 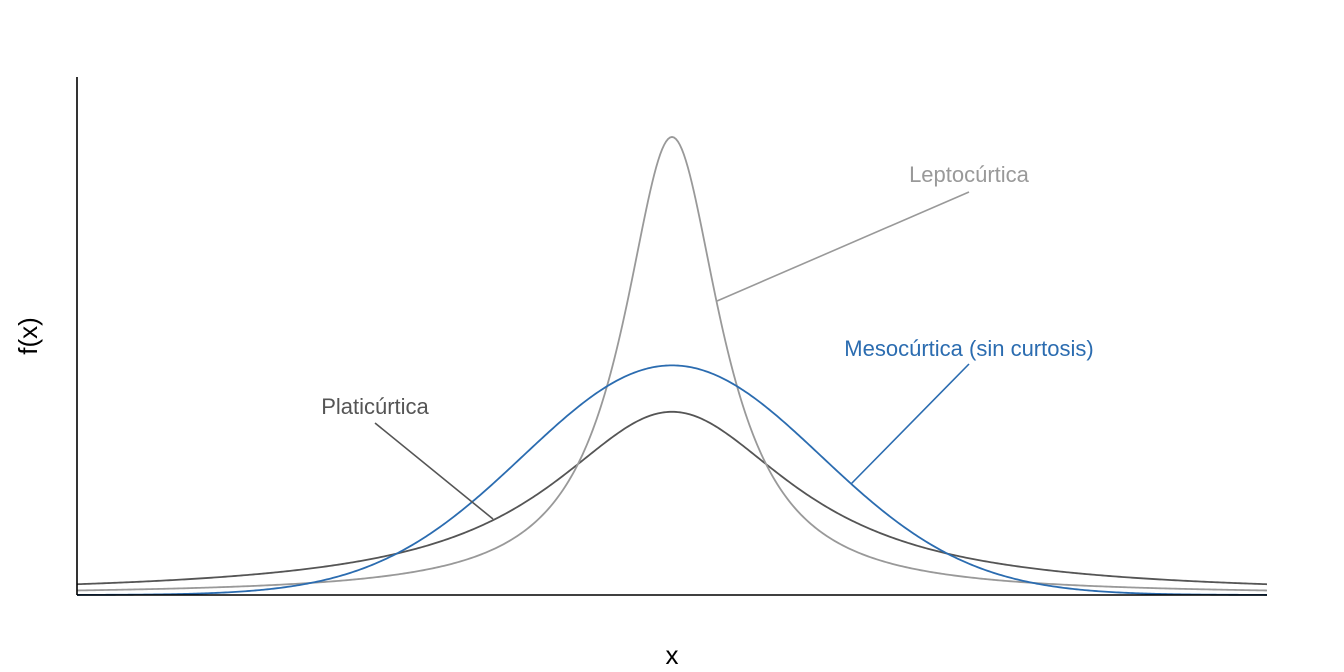 I want to click on label-platicurtica: Platicúrtica, so click(x=375, y=406).